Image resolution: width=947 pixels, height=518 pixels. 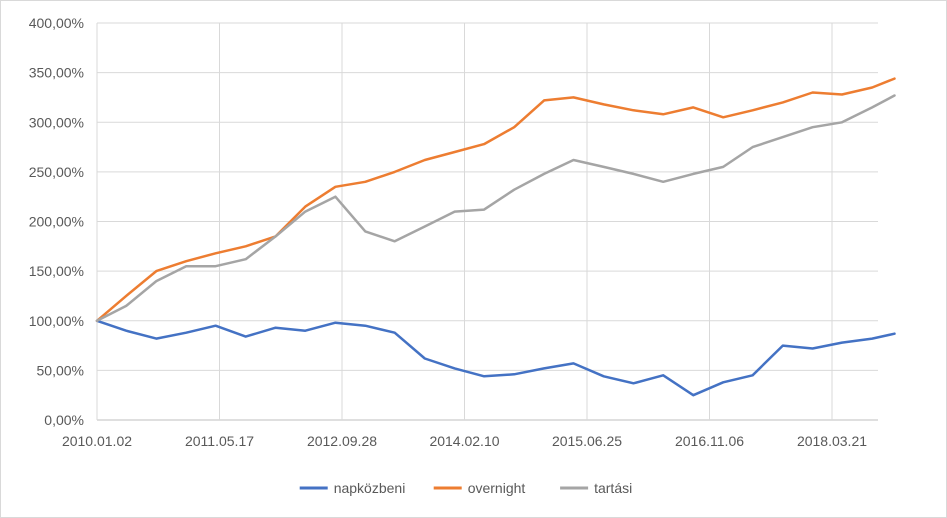 What do you see at coordinates (497, 488) in the screenshot?
I see `legend-label: overnight` at bounding box center [497, 488].